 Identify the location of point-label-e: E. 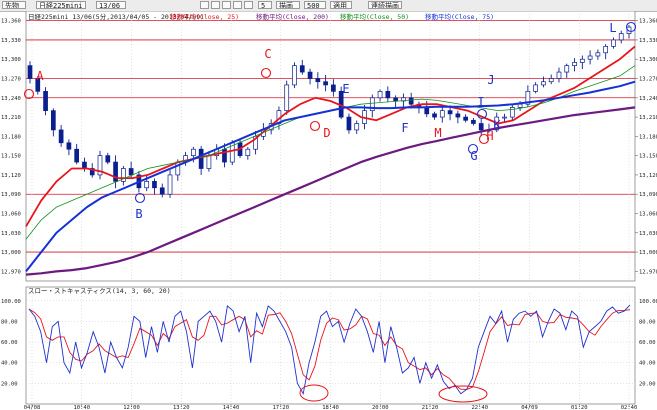
(345, 89).